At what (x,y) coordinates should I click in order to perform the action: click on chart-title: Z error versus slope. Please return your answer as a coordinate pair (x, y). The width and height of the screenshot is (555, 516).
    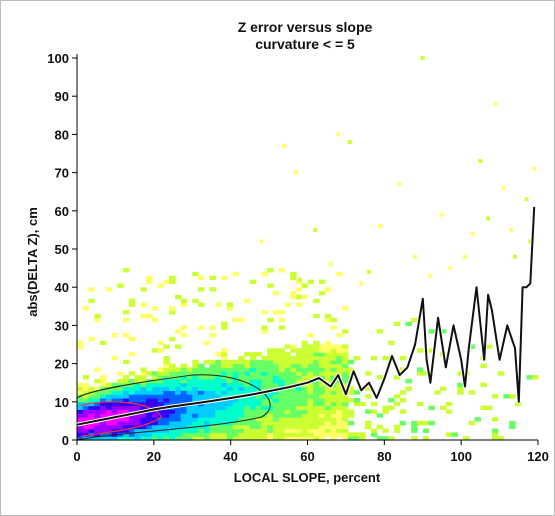
    Looking at the image, I should click on (305, 27).